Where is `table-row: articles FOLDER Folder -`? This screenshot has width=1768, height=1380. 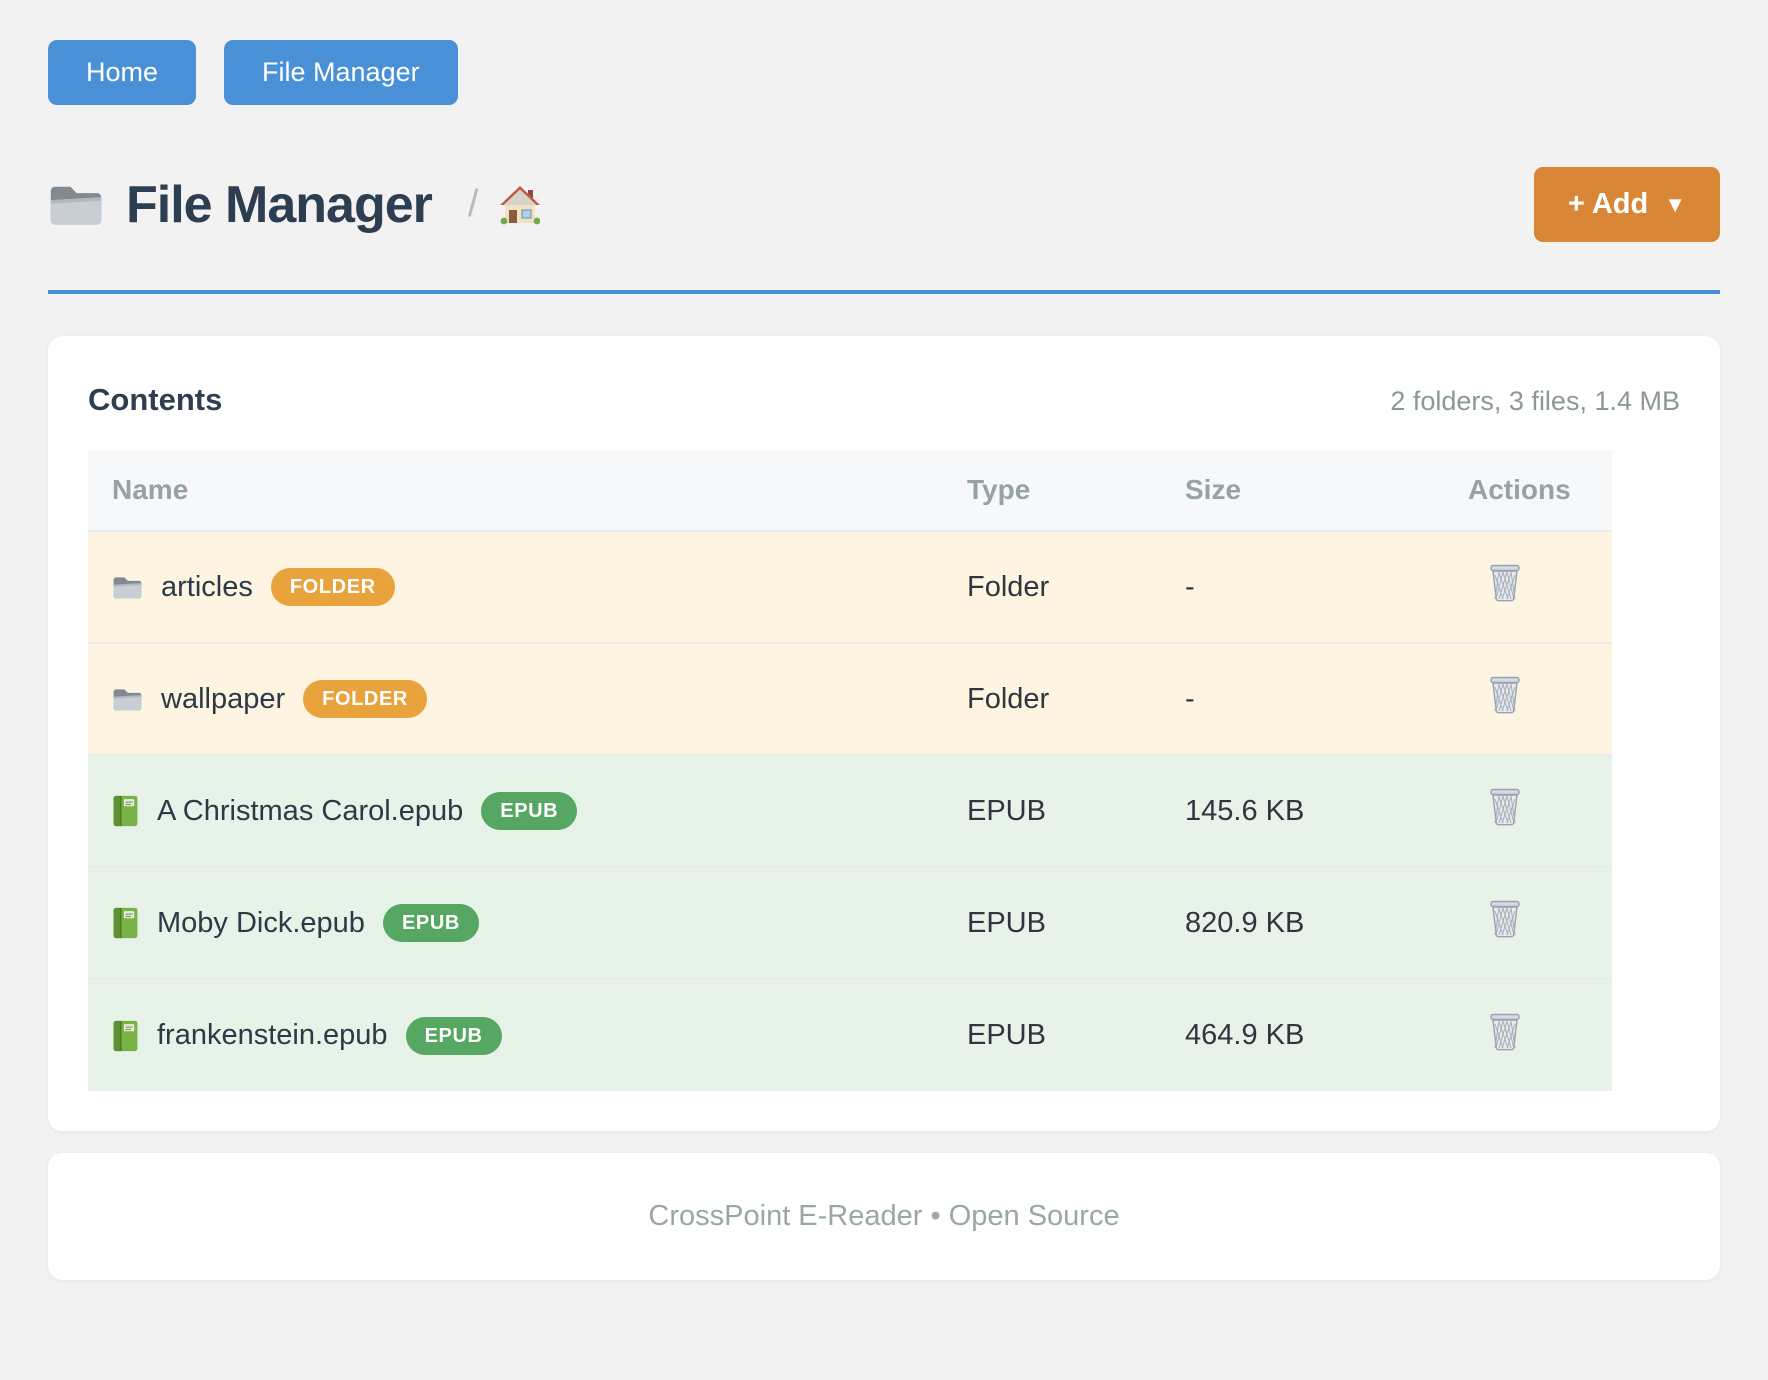
table-row: articles FOLDER Folder - is located at coordinates (850, 587).